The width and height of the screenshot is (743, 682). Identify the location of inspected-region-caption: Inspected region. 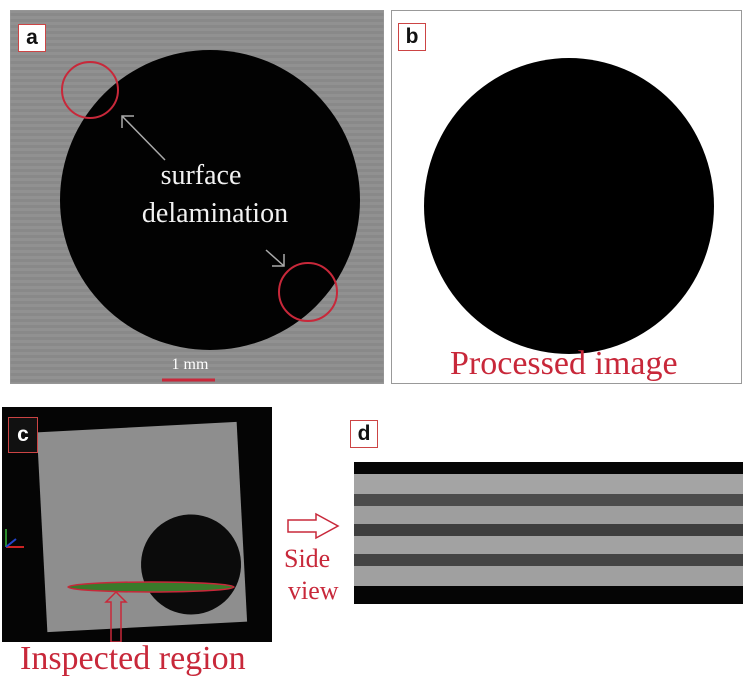
(133, 658).